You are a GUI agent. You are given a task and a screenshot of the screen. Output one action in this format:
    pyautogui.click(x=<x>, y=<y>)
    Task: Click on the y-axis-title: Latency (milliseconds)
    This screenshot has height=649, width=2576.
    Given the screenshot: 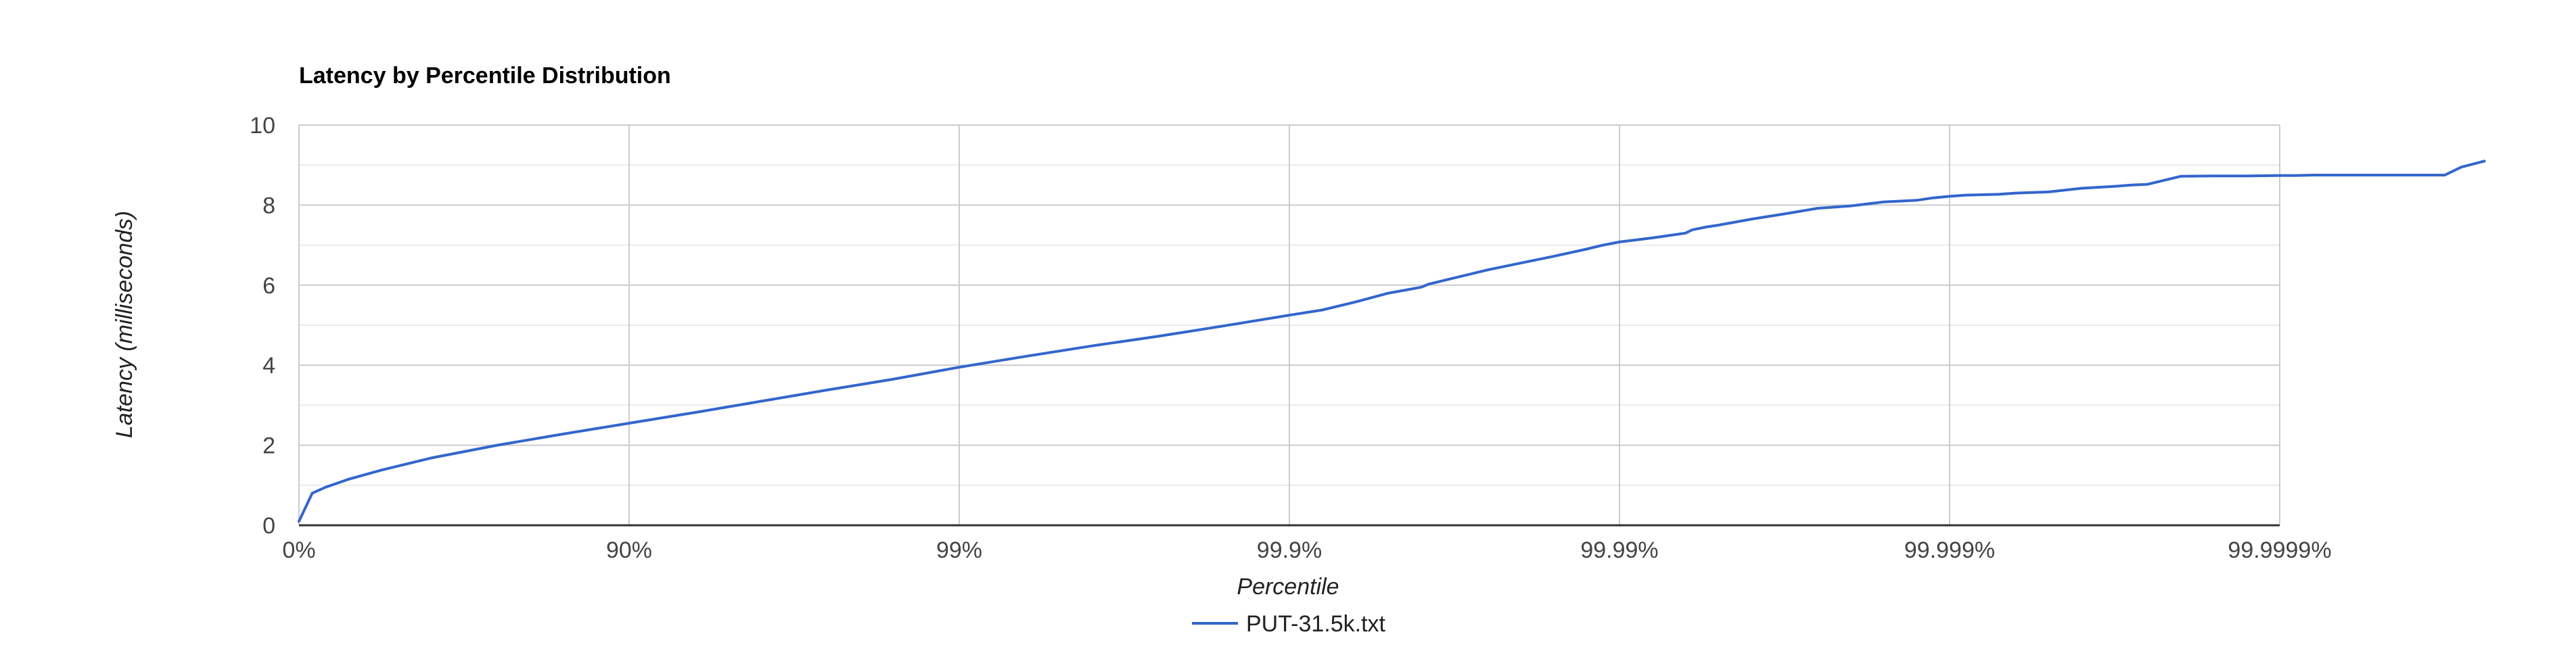 What is the action you would take?
    pyautogui.click(x=124, y=324)
    